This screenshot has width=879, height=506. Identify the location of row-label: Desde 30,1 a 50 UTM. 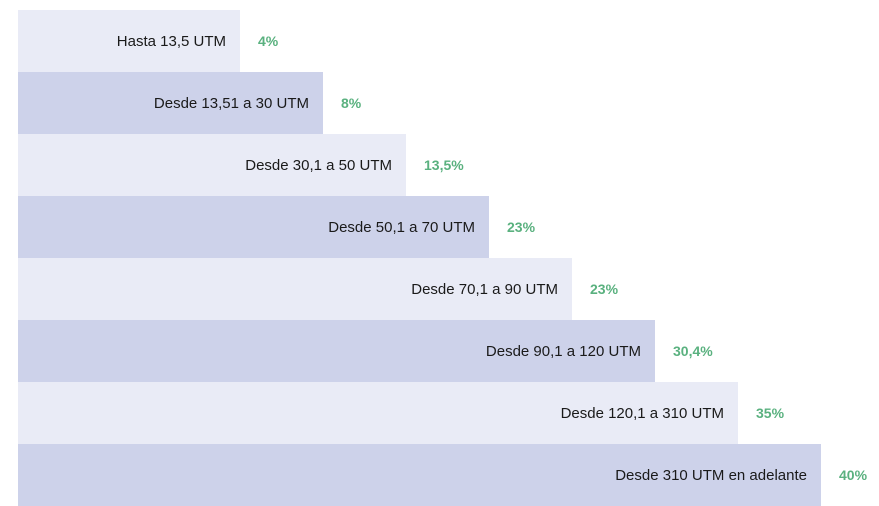
(212, 165).